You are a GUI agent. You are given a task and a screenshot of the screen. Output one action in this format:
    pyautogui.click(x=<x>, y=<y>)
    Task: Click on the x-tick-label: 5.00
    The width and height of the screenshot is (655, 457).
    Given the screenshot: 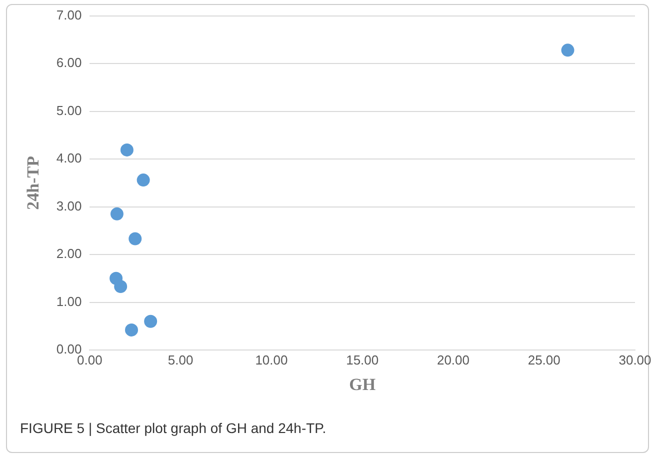 What is the action you would take?
    pyautogui.click(x=181, y=360)
    